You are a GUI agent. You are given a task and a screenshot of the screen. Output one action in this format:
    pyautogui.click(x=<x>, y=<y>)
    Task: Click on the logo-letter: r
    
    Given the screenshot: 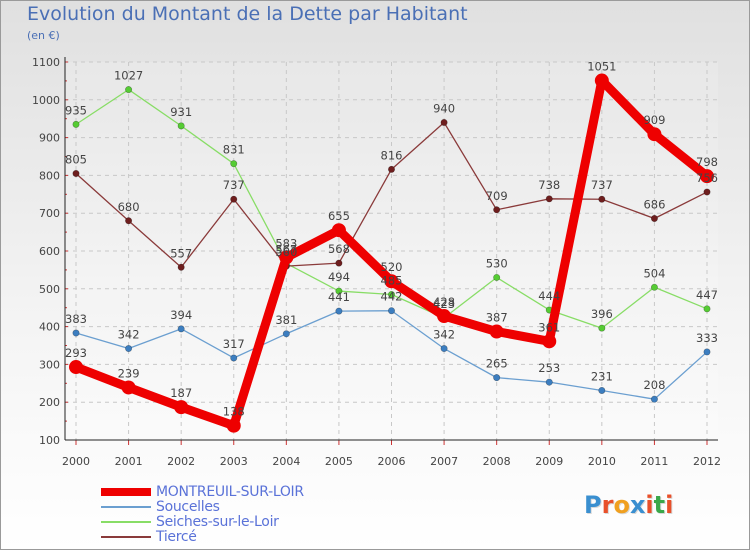 What is the action you would take?
    pyautogui.click(x=607, y=505)
    